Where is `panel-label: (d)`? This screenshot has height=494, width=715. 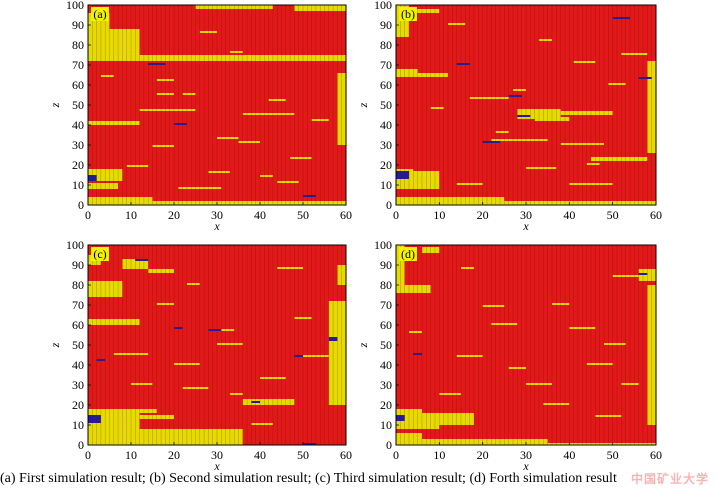 panel-label: (d) is located at coordinates (408, 254).